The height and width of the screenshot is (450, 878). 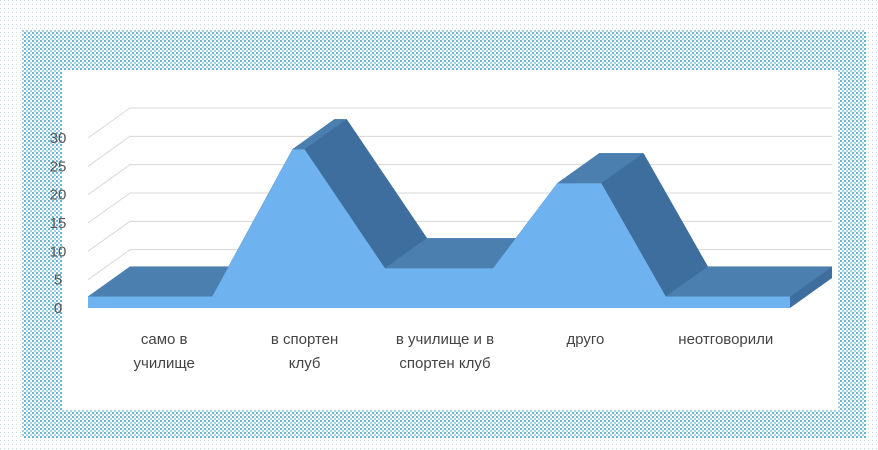 What do you see at coordinates (304, 339) in the screenshot?
I see `category-label: в спортен` at bounding box center [304, 339].